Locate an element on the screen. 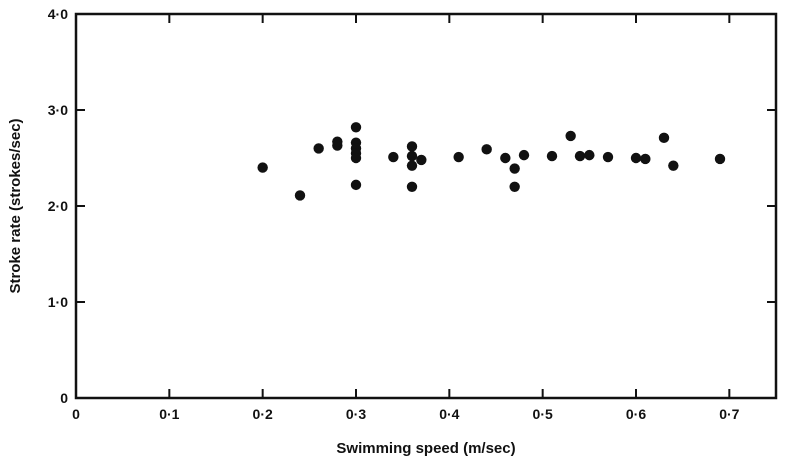 The image size is (787, 461). x-tick-label: 0·4 is located at coordinates (449, 414).